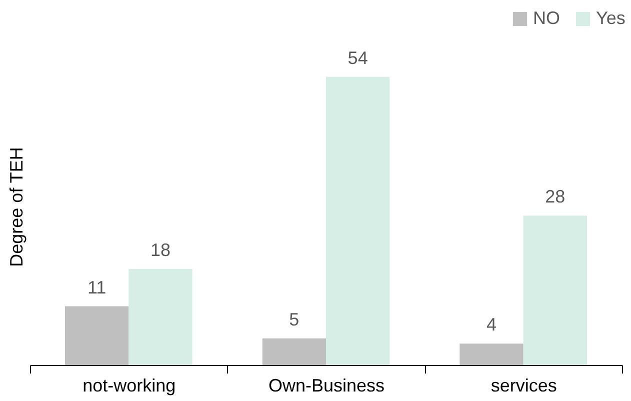 The width and height of the screenshot is (631, 401). What do you see at coordinates (523, 386) in the screenshot?
I see `x-tick-label: services` at bounding box center [523, 386].